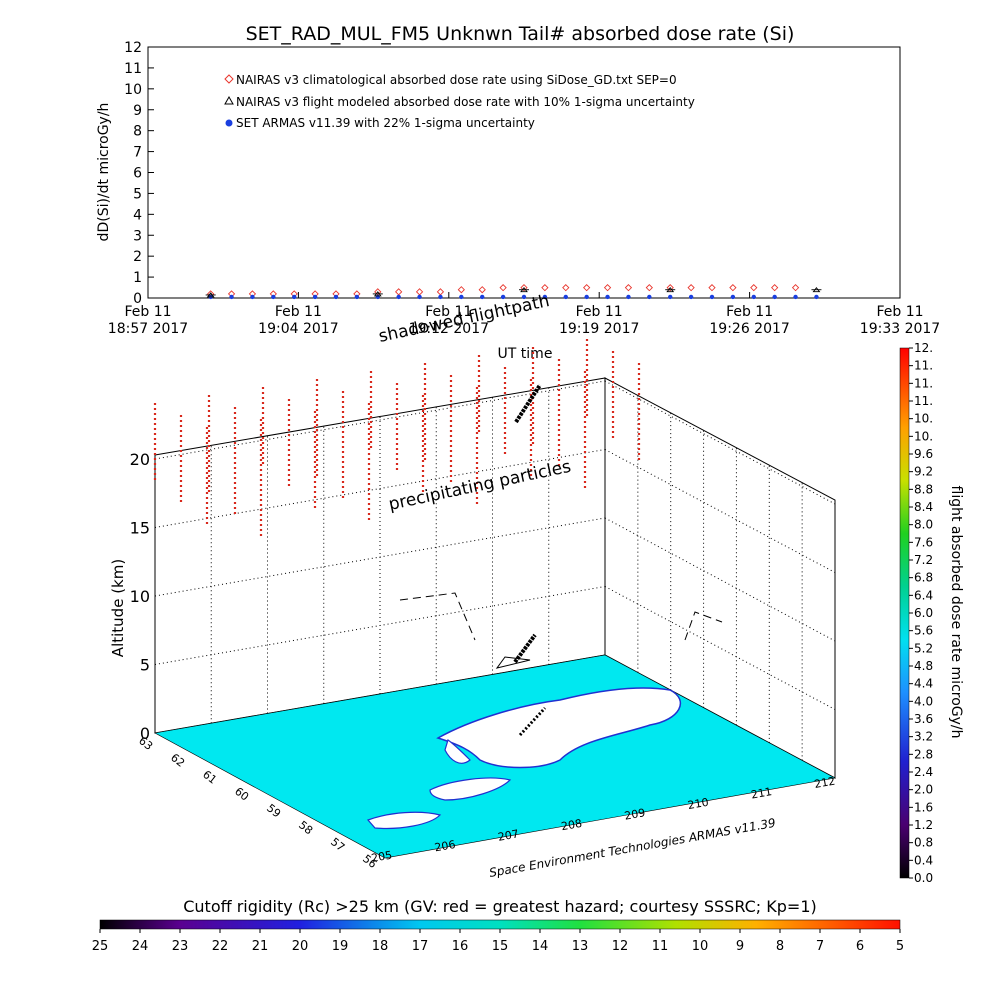 The image size is (1000, 1000). What do you see at coordinates (420, 946) in the screenshot?
I see `rigidity-colorbar-tick-label: 17` at bounding box center [420, 946].